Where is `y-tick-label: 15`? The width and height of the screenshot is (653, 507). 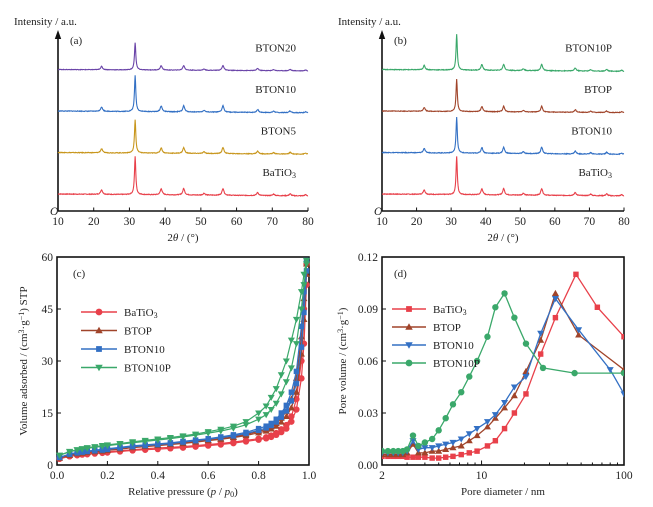
y-tick-label: 15 is located at coordinates (48, 414).